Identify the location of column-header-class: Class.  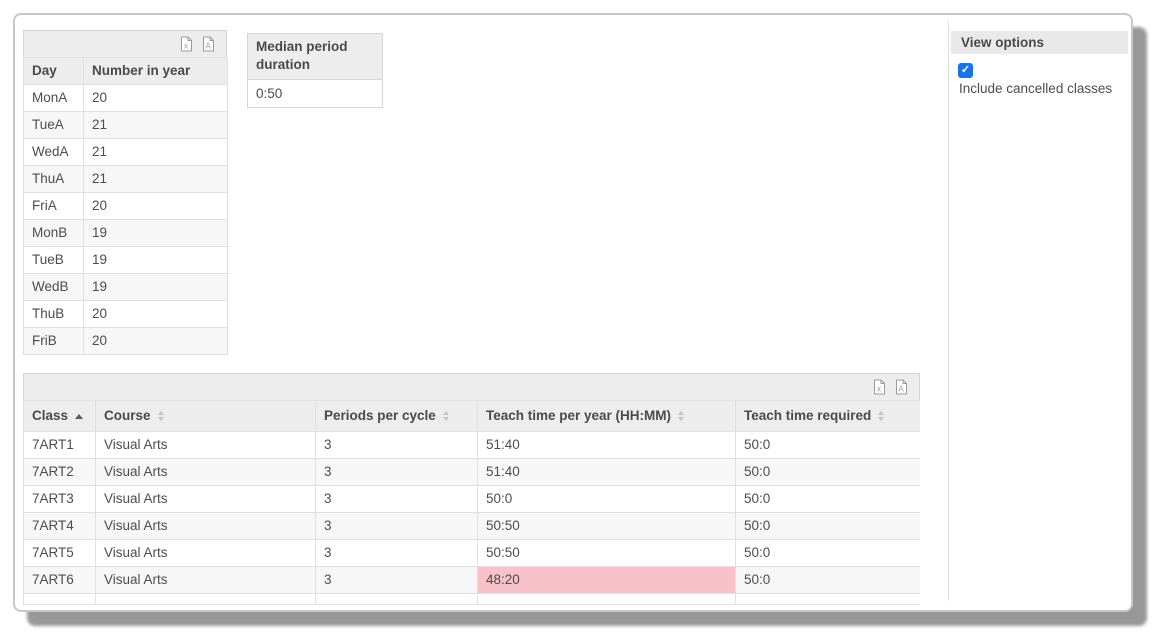
(59, 416).